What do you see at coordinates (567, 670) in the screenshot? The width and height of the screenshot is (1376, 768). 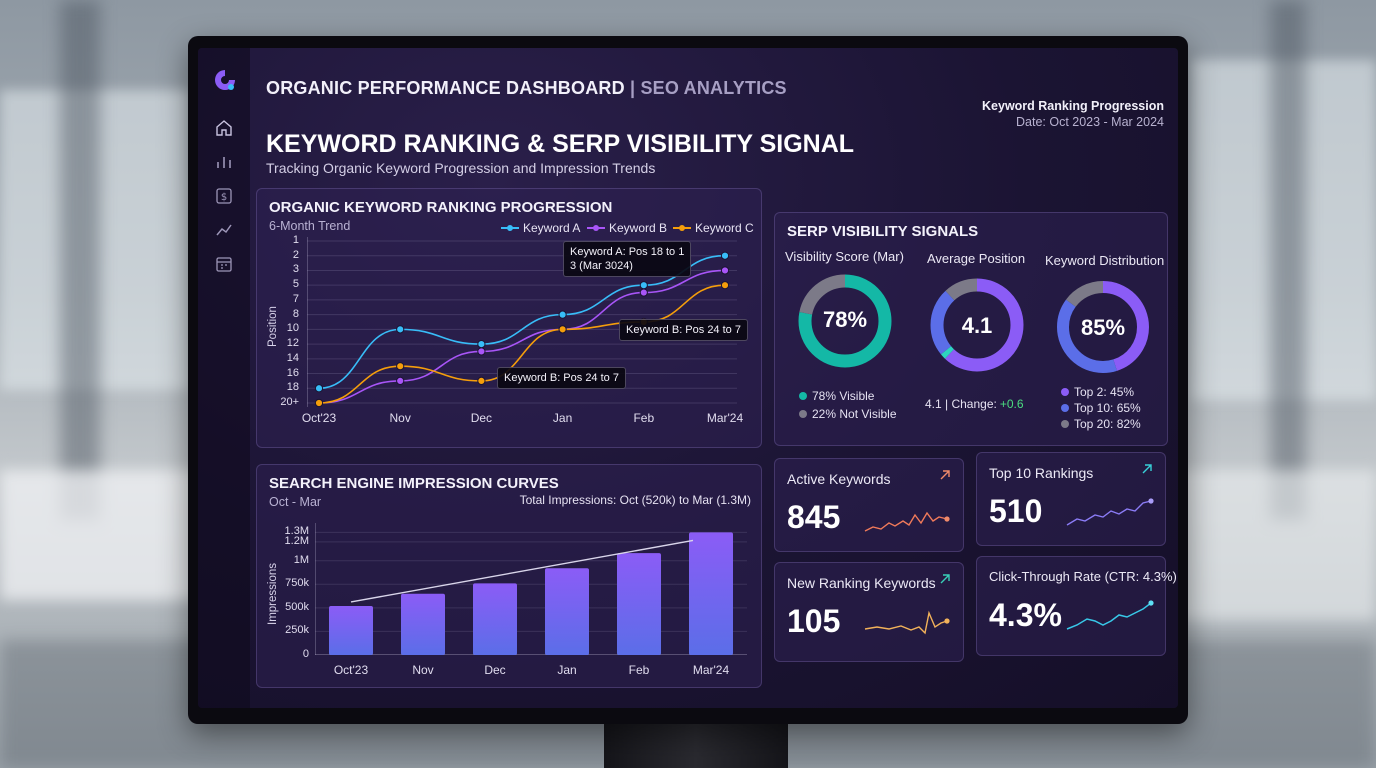 I see `impressions-x-tick: Jan` at bounding box center [567, 670].